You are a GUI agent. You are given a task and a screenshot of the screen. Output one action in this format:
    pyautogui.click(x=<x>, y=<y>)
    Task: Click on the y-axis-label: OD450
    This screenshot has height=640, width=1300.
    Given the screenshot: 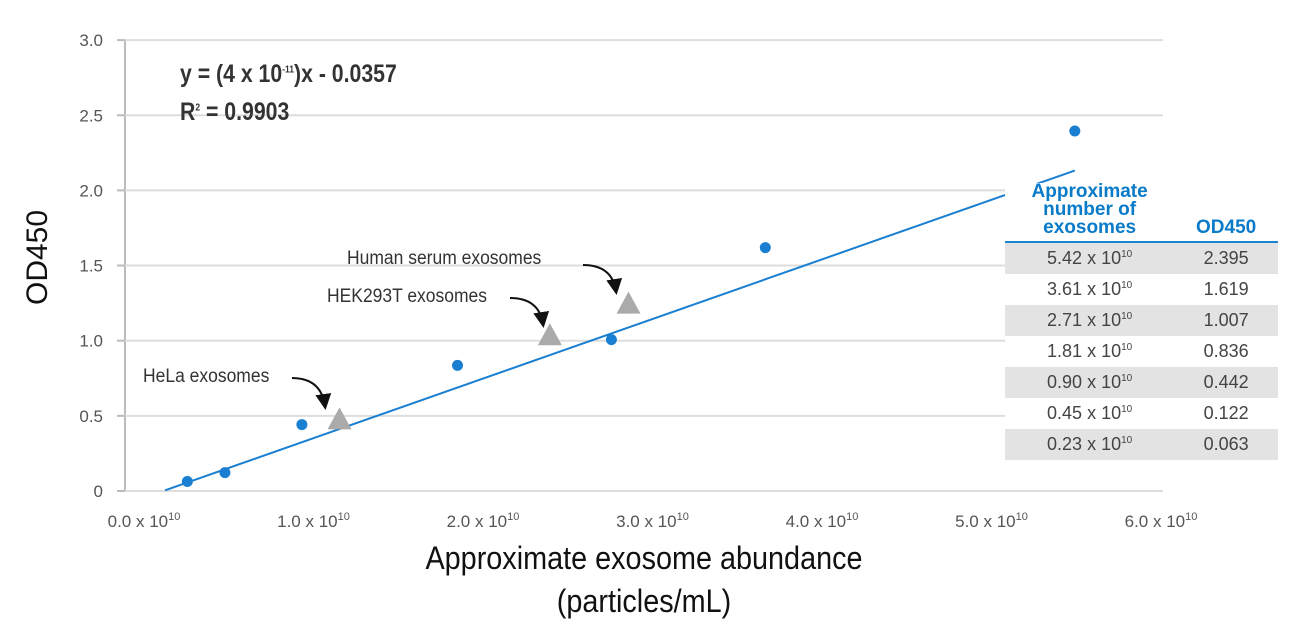 What is the action you would take?
    pyautogui.click(x=37, y=257)
    